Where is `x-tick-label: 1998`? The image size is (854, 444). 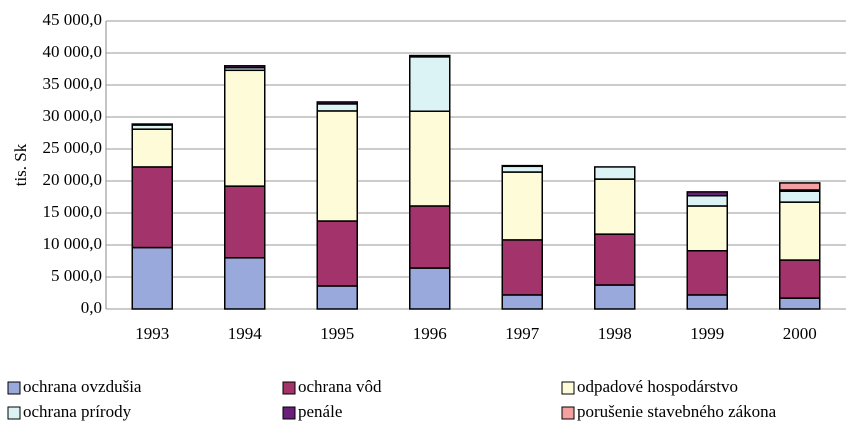
x-tick-label: 1998 is located at coordinates (615, 333).